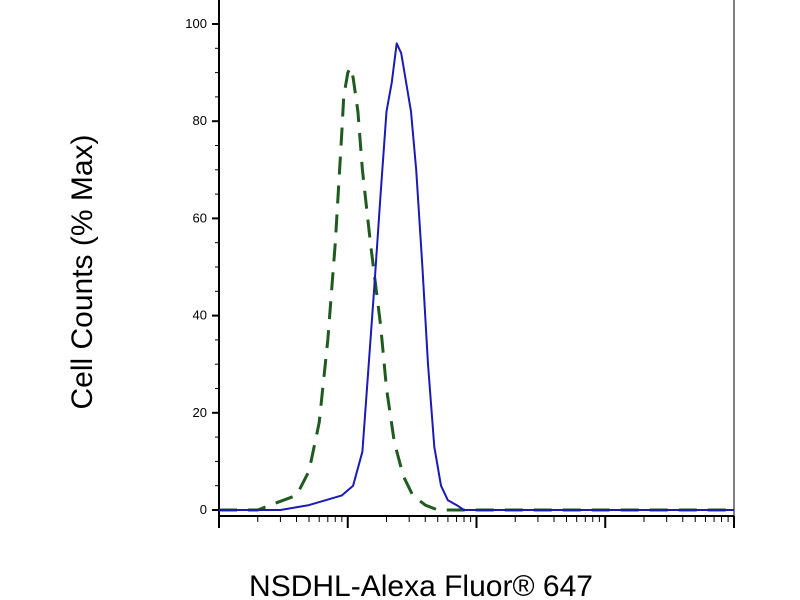 The image size is (800, 600). I want to click on y-tick-label: 80, so click(200, 120).